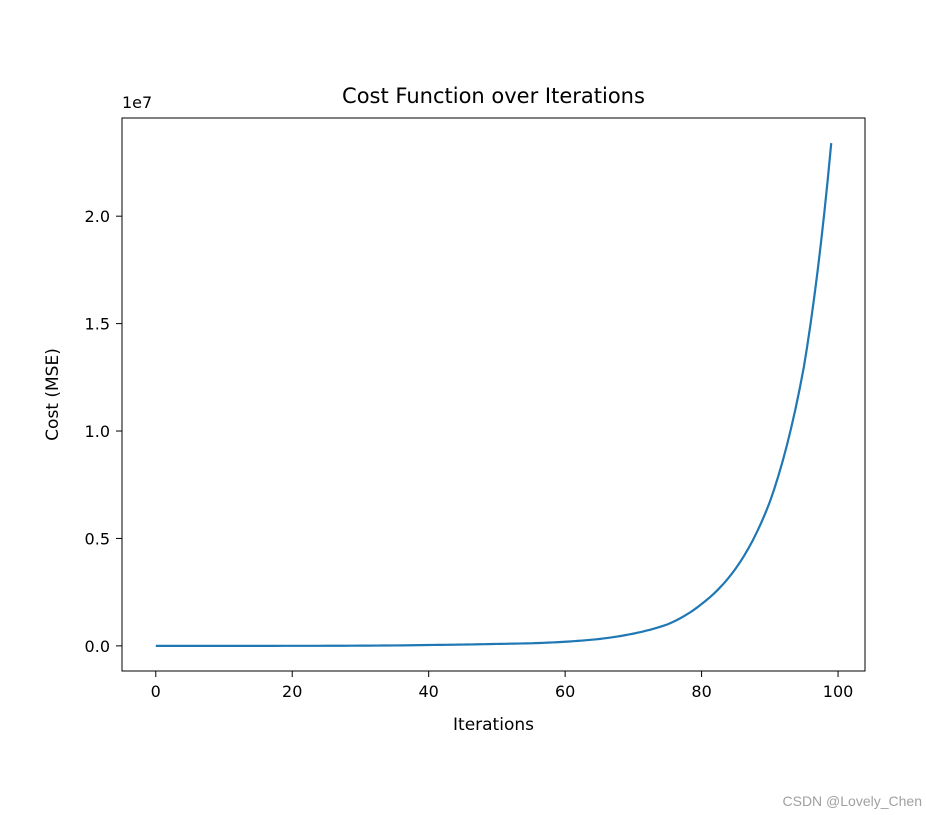 This screenshot has height=815, width=926. What do you see at coordinates (701, 691) in the screenshot?
I see `x-tick-label: 80` at bounding box center [701, 691].